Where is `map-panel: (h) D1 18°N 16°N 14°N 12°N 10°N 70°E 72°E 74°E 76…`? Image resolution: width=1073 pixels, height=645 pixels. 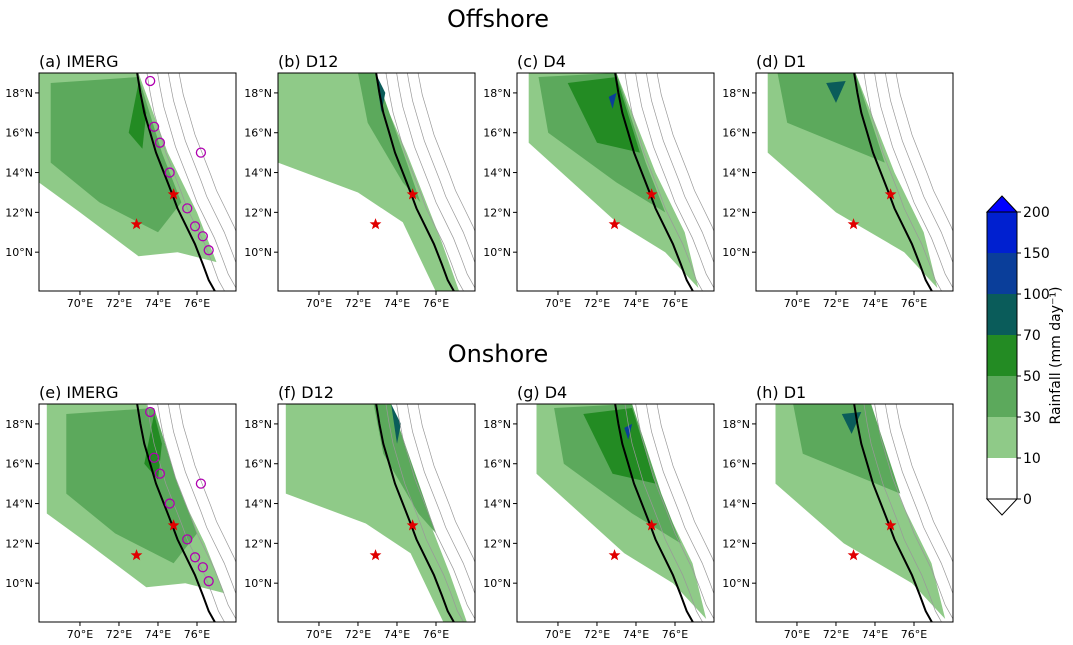 map-panel: (h) D1 18°N 16°N 14°N 12°N 10°N 70°E 72°E 74°E 76… is located at coordinates (838, 512).